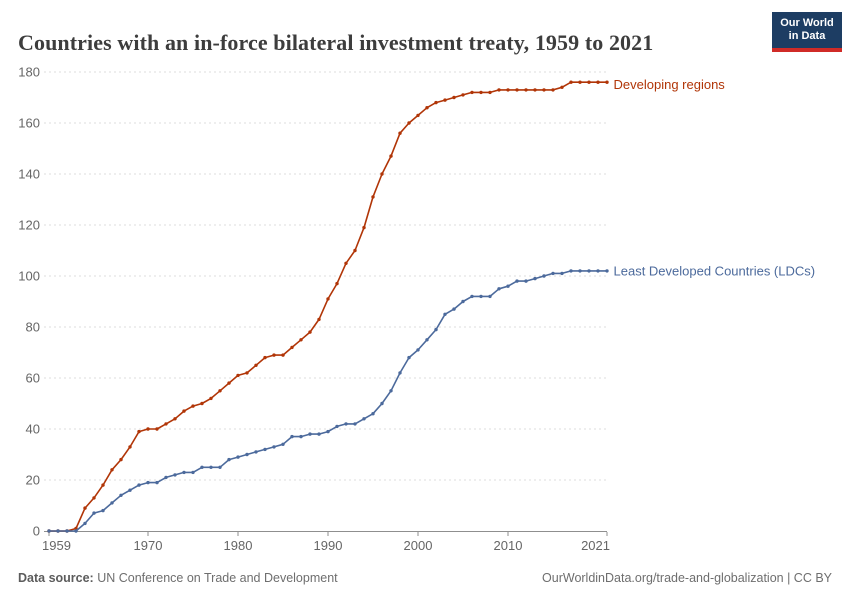 This screenshot has height=600, width=850. Describe the element at coordinates (595, 545) in the screenshot. I see `x-tick-label: 2021` at that location.